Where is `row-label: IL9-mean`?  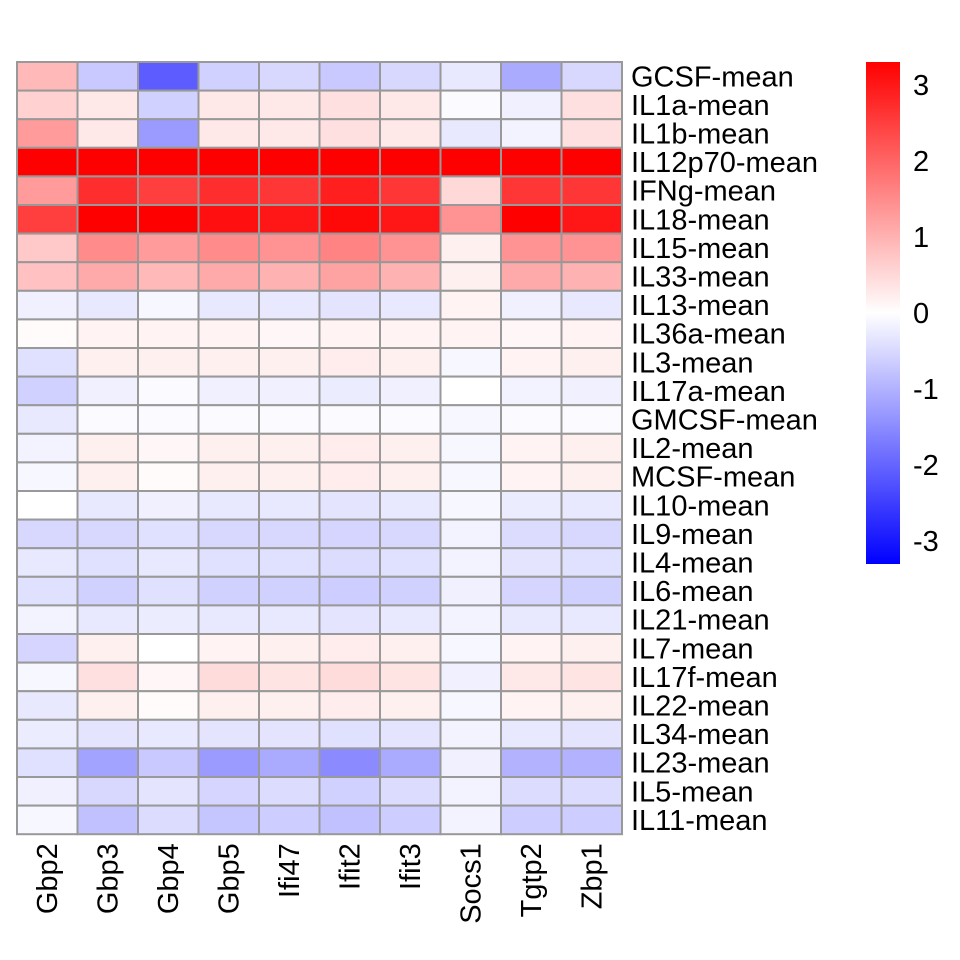 row-label: IL9-mean is located at coordinates (692, 535).